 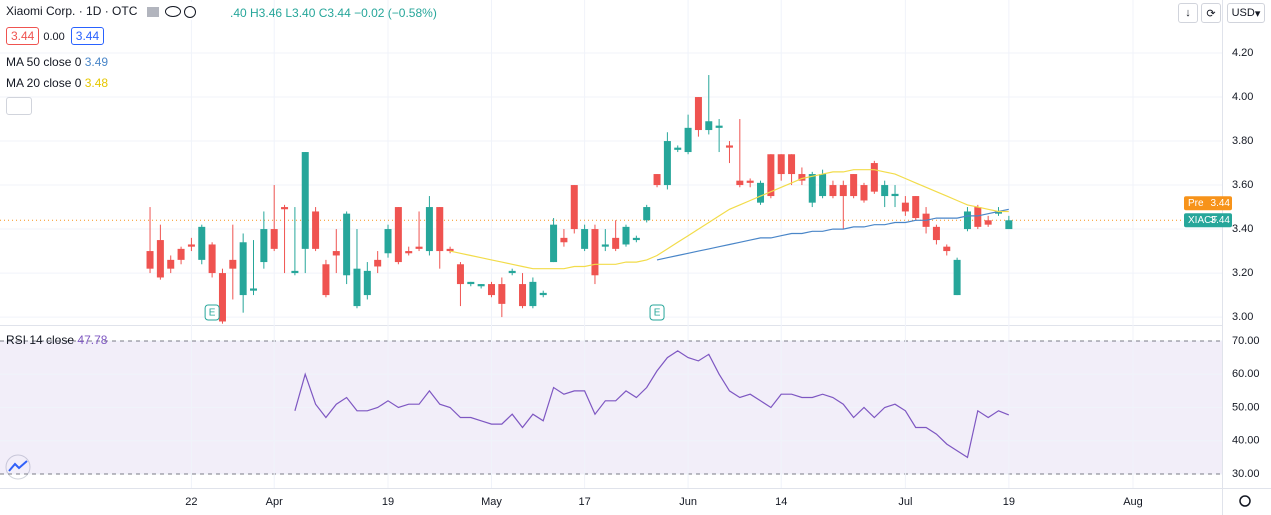 What do you see at coordinates (18, 466) in the screenshot?
I see `logo-mark` at bounding box center [18, 466].